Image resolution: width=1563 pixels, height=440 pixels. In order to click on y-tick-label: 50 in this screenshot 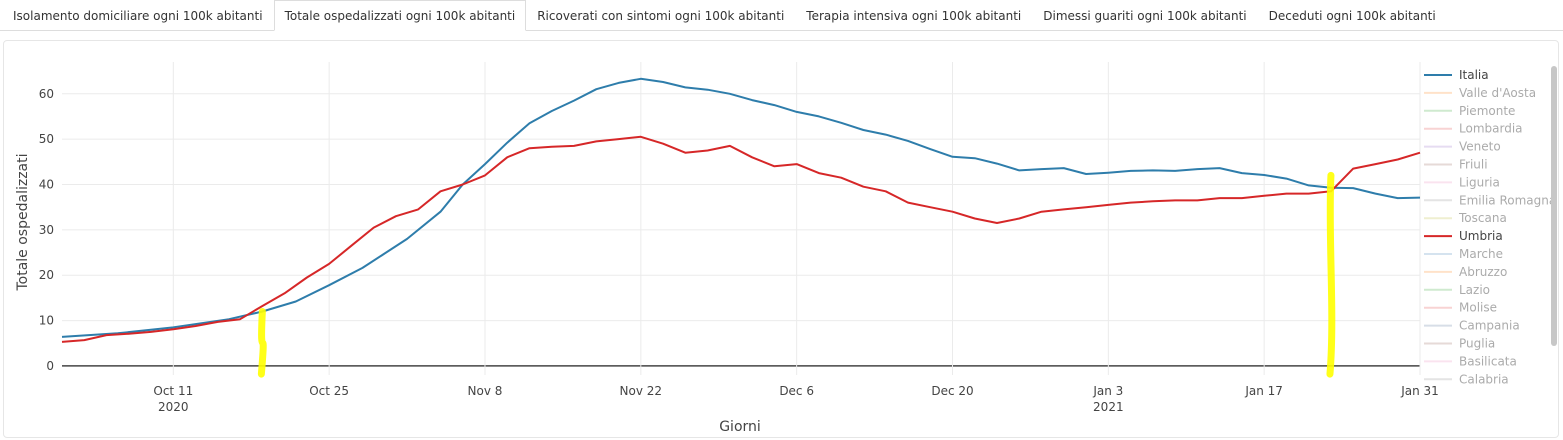, I will do `click(46, 139)`.